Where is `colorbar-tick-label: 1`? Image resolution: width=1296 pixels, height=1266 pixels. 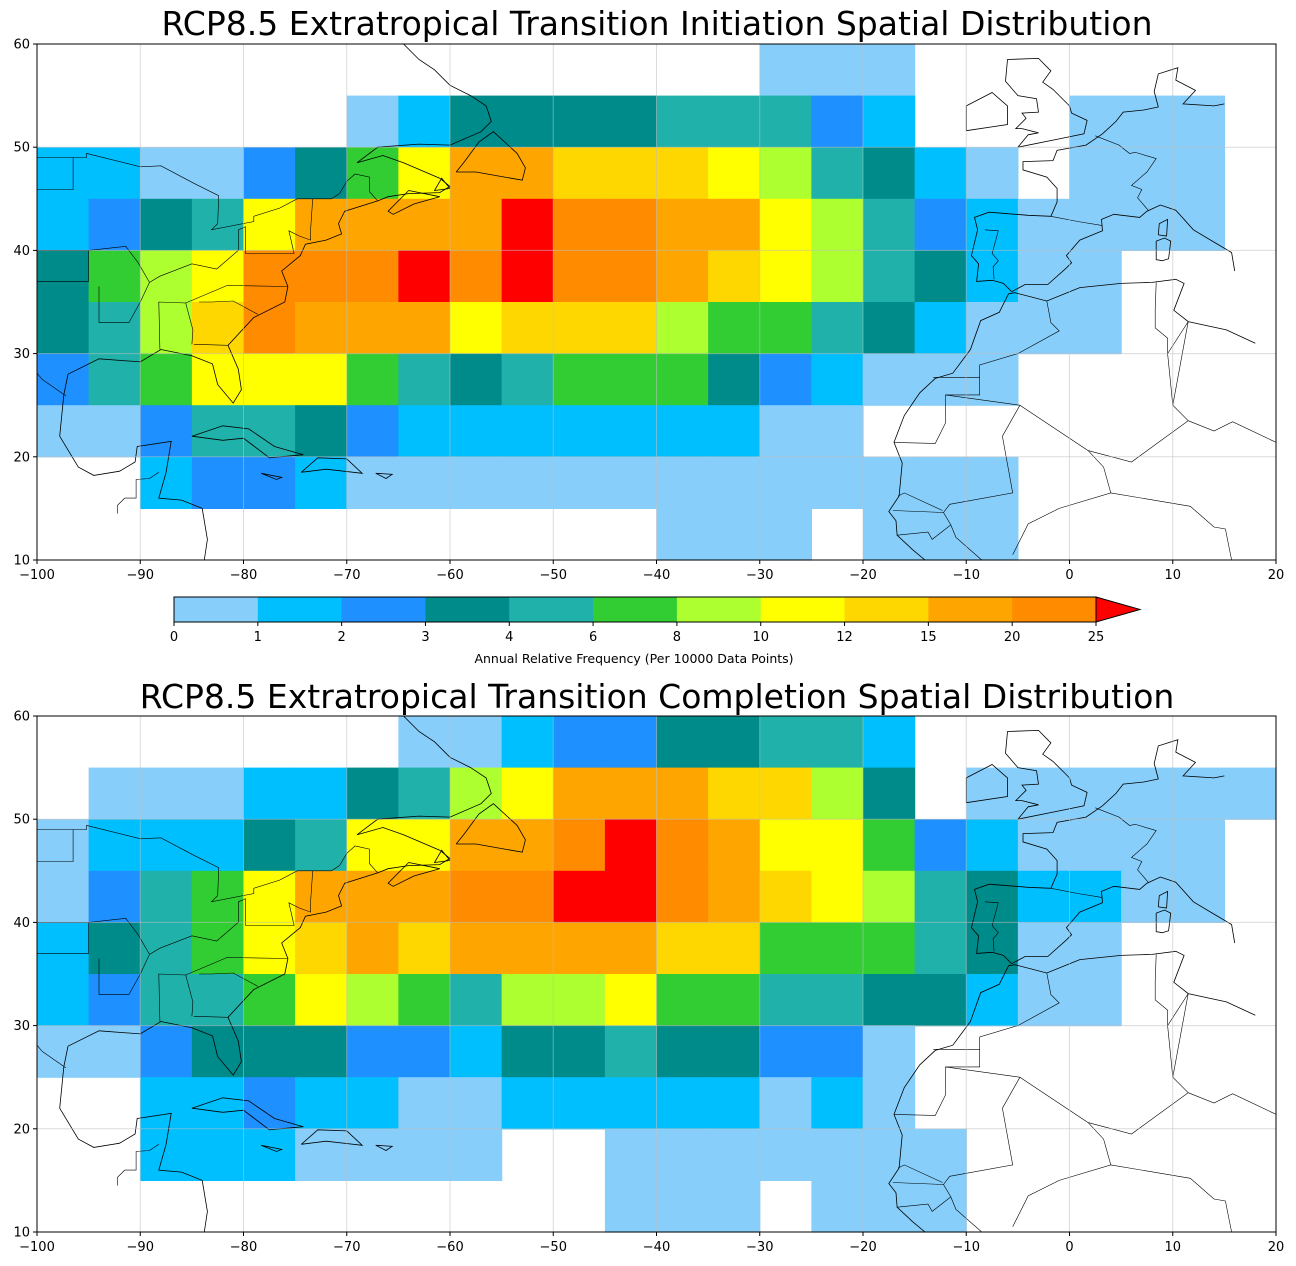 colorbar-tick-label: 1 is located at coordinates (258, 637).